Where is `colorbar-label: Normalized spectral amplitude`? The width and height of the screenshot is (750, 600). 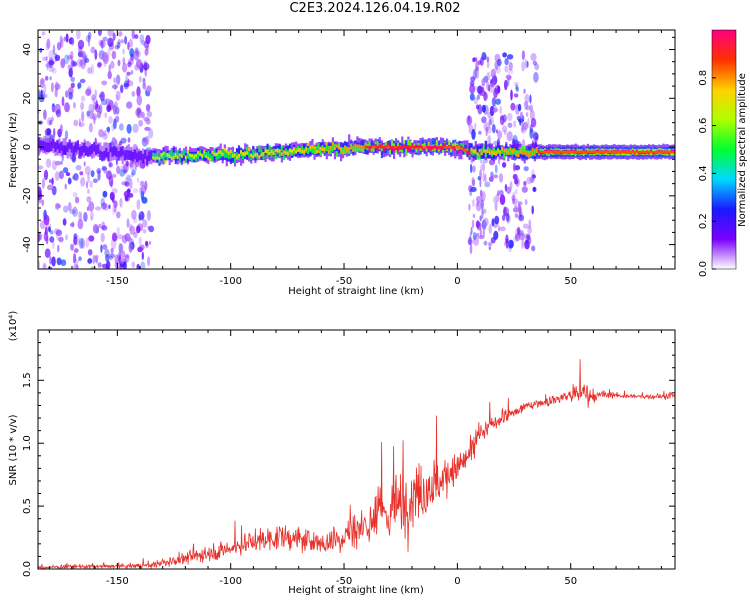 colorbar-label: Normalized spectral amplitude is located at coordinates (742, 150).